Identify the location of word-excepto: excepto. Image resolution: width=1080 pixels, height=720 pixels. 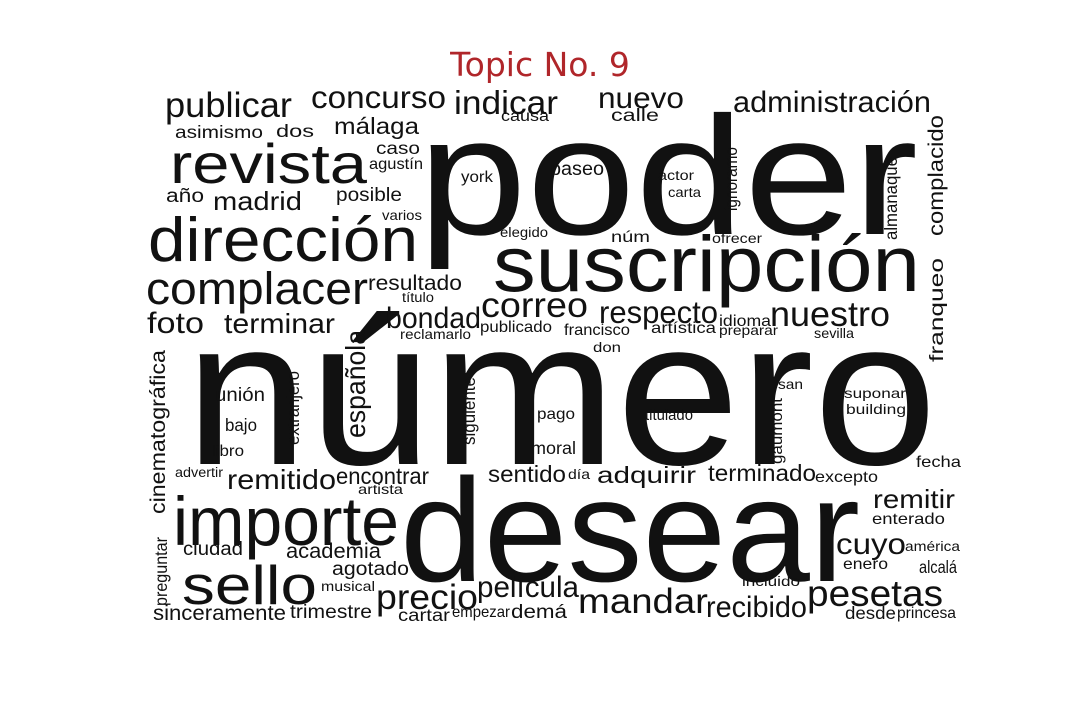
(846, 477).